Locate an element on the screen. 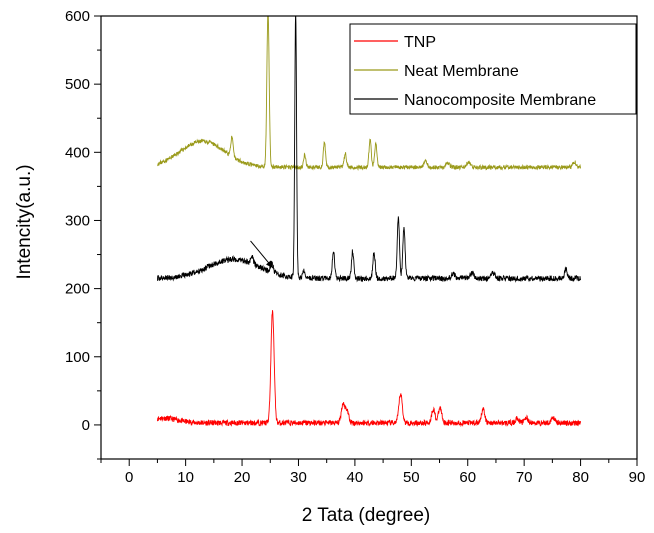 The width and height of the screenshot is (654, 533). legend-label-1: TNP is located at coordinates (420, 42).